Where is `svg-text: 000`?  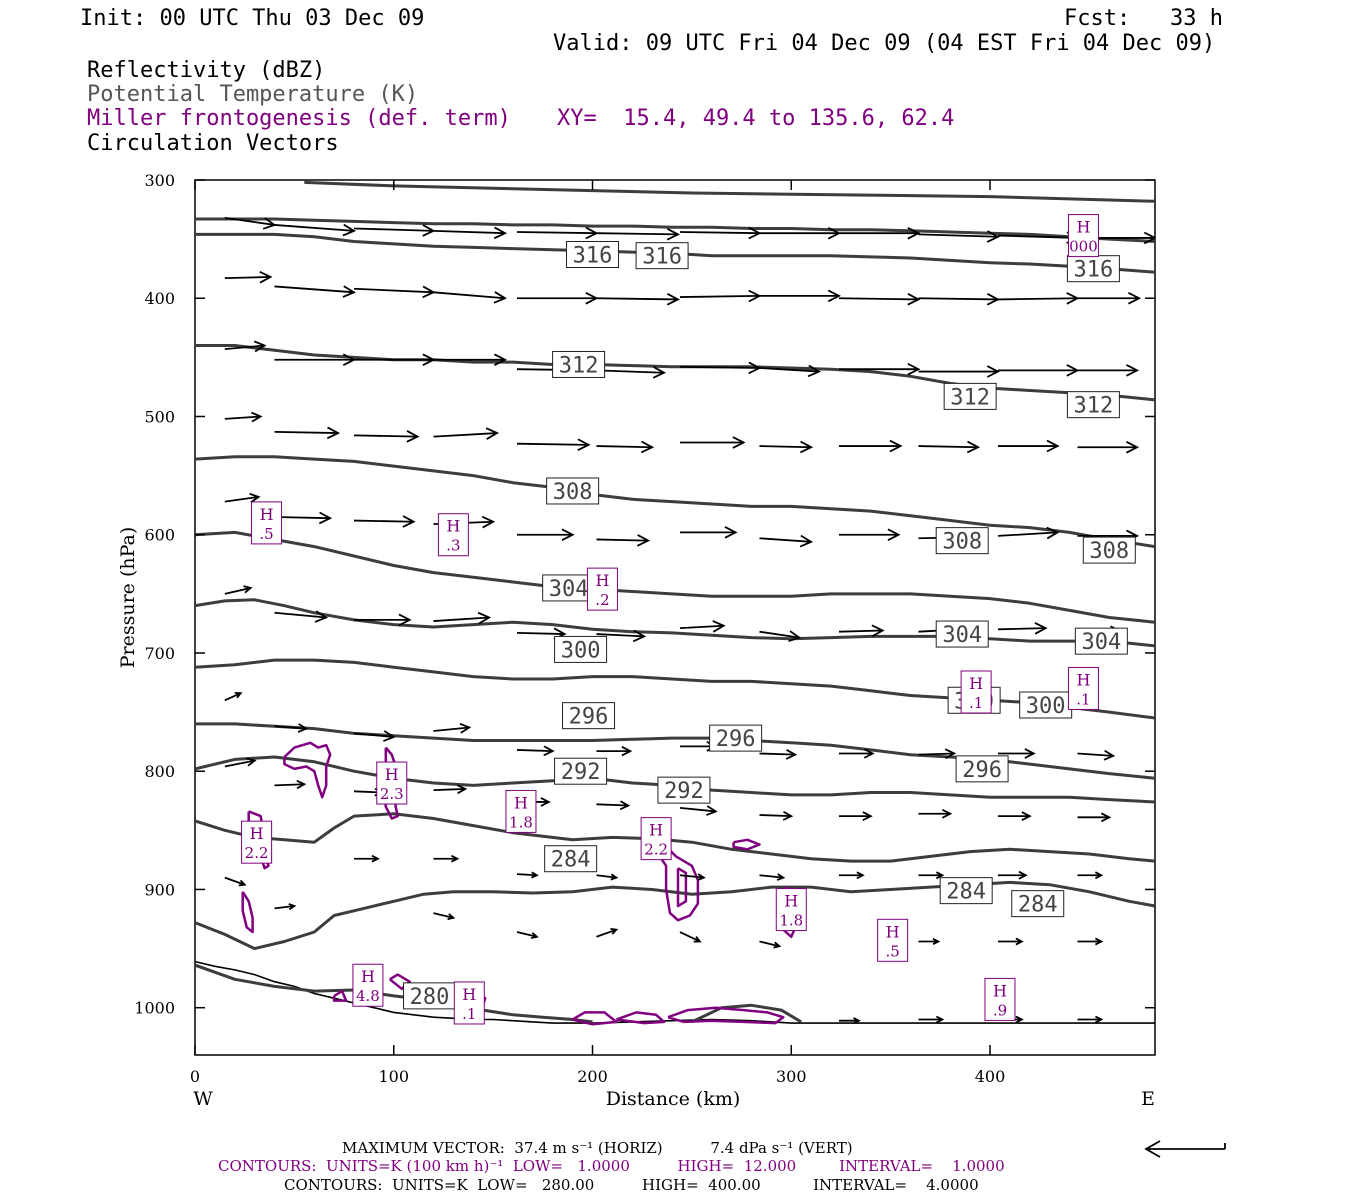 svg-text: 000 is located at coordinates (1083, 247).